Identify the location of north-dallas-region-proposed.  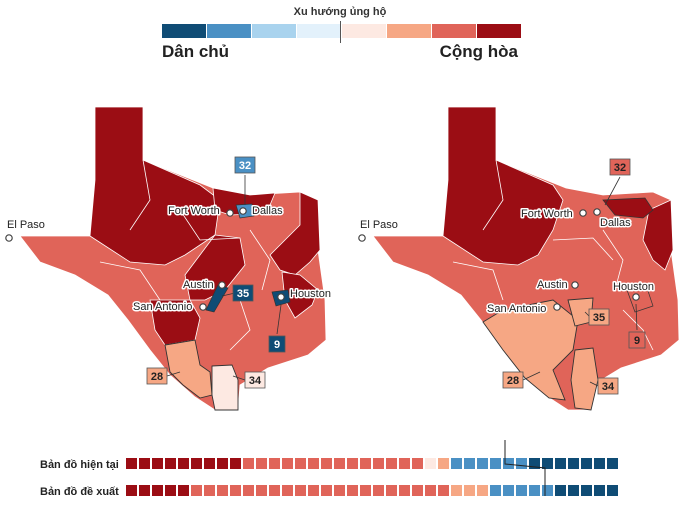
(628, 208).